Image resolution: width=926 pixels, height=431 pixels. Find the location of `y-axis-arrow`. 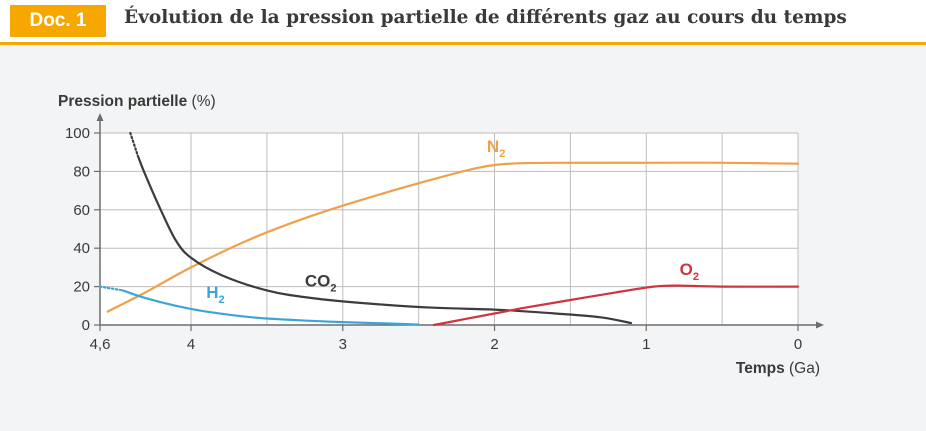

y-axis-arrow is located at coordinates (100, 117).